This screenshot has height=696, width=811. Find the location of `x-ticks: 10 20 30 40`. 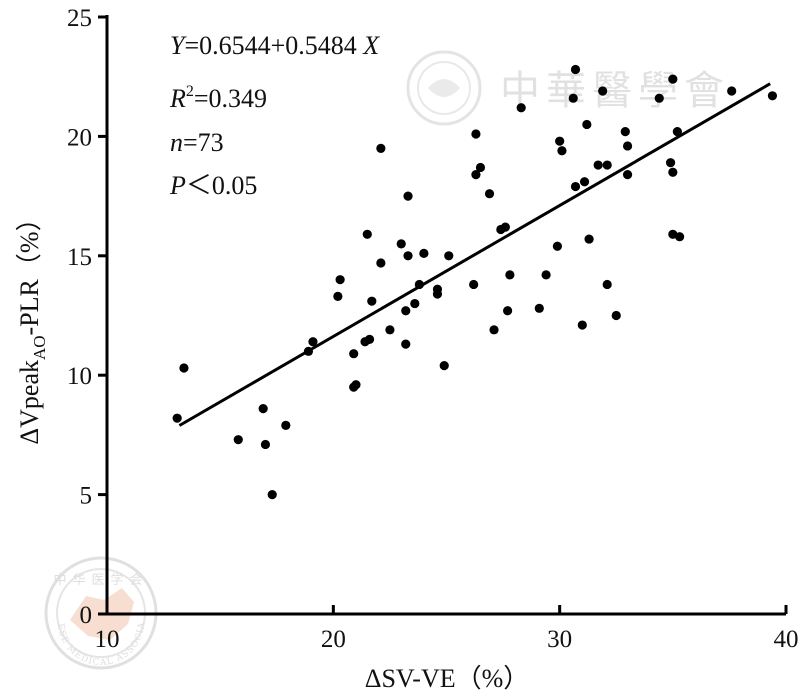

x-ticks: 10 20 30 40 is located at coordinates (447, 629).